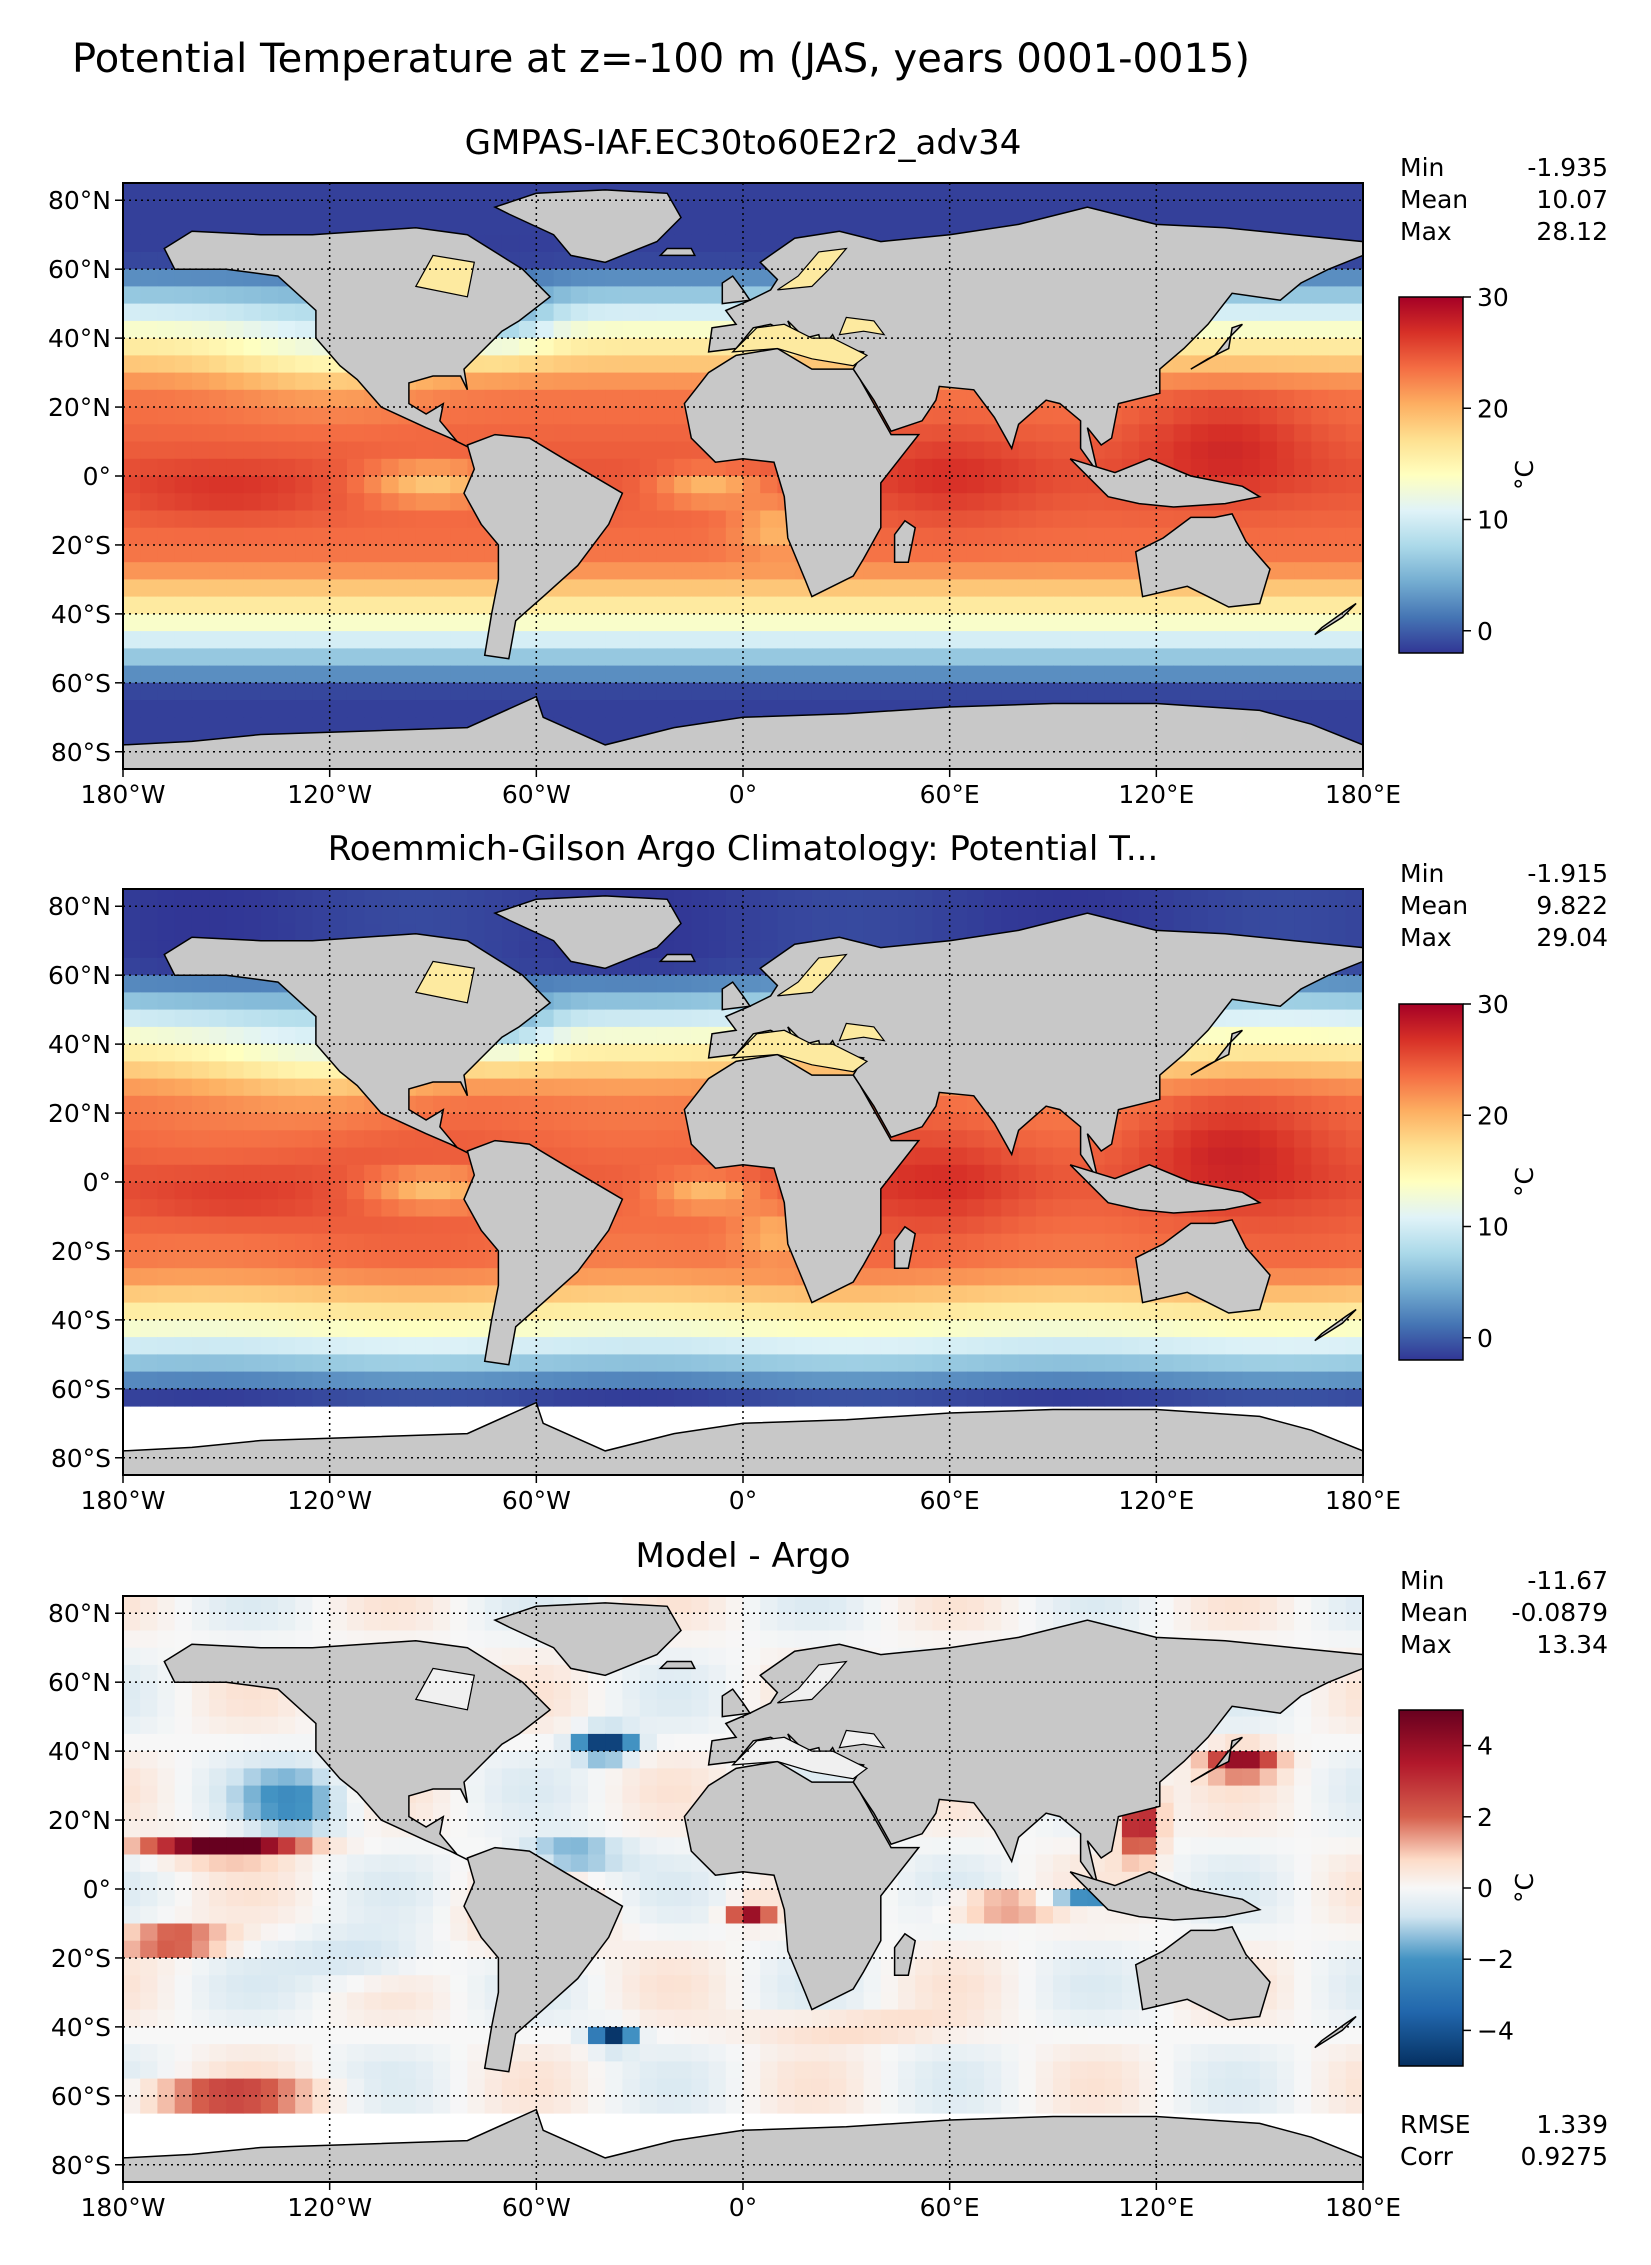 The height and width of the screenshot is (2265, 1651). I want to click on colorbar-tick-label: −4, so click(1495, 2030).